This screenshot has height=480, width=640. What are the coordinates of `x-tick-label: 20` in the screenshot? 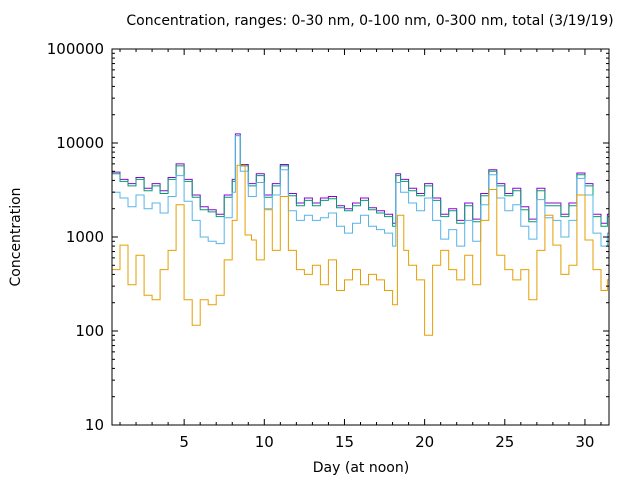 It's located at (424, 442).